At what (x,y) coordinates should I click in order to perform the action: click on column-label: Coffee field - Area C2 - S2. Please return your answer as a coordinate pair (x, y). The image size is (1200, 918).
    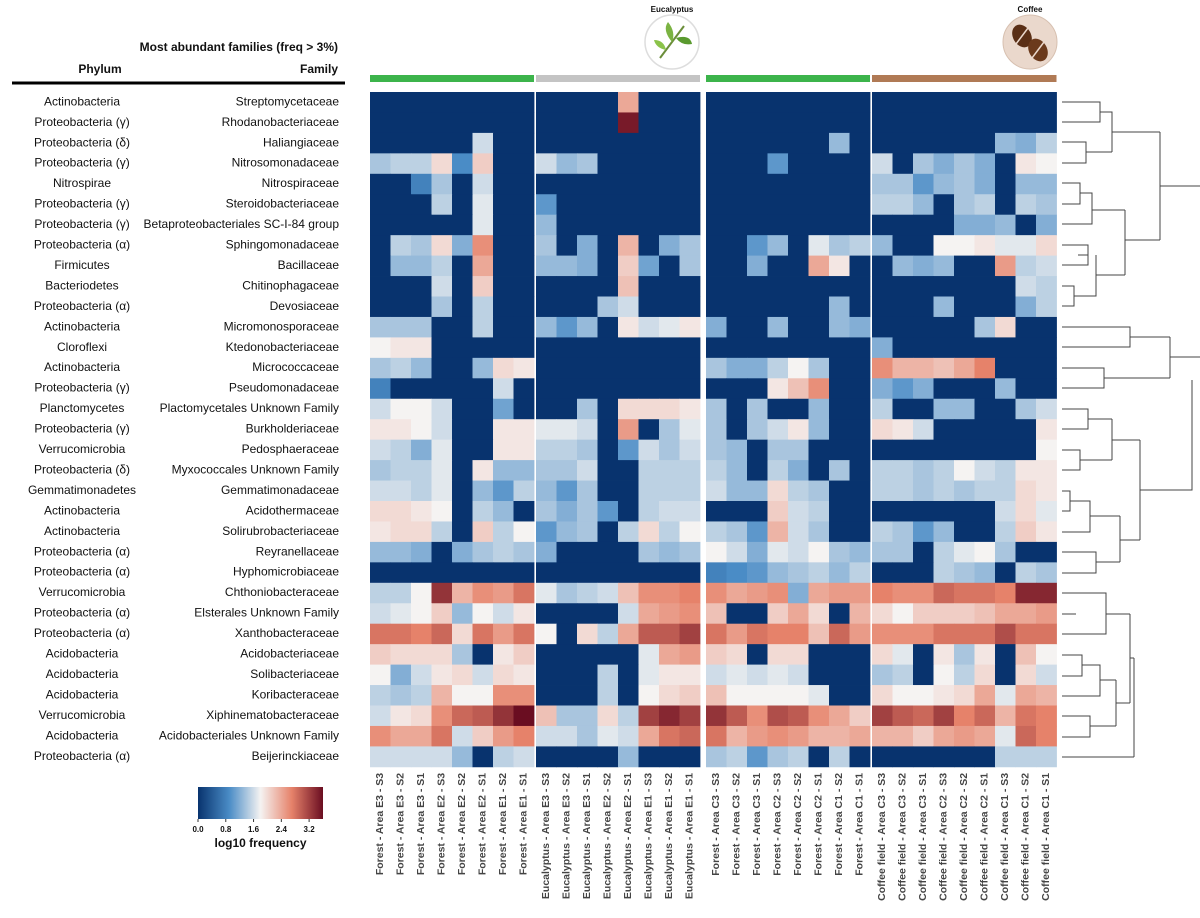
    Looking at the image, I should click on (964, 837).